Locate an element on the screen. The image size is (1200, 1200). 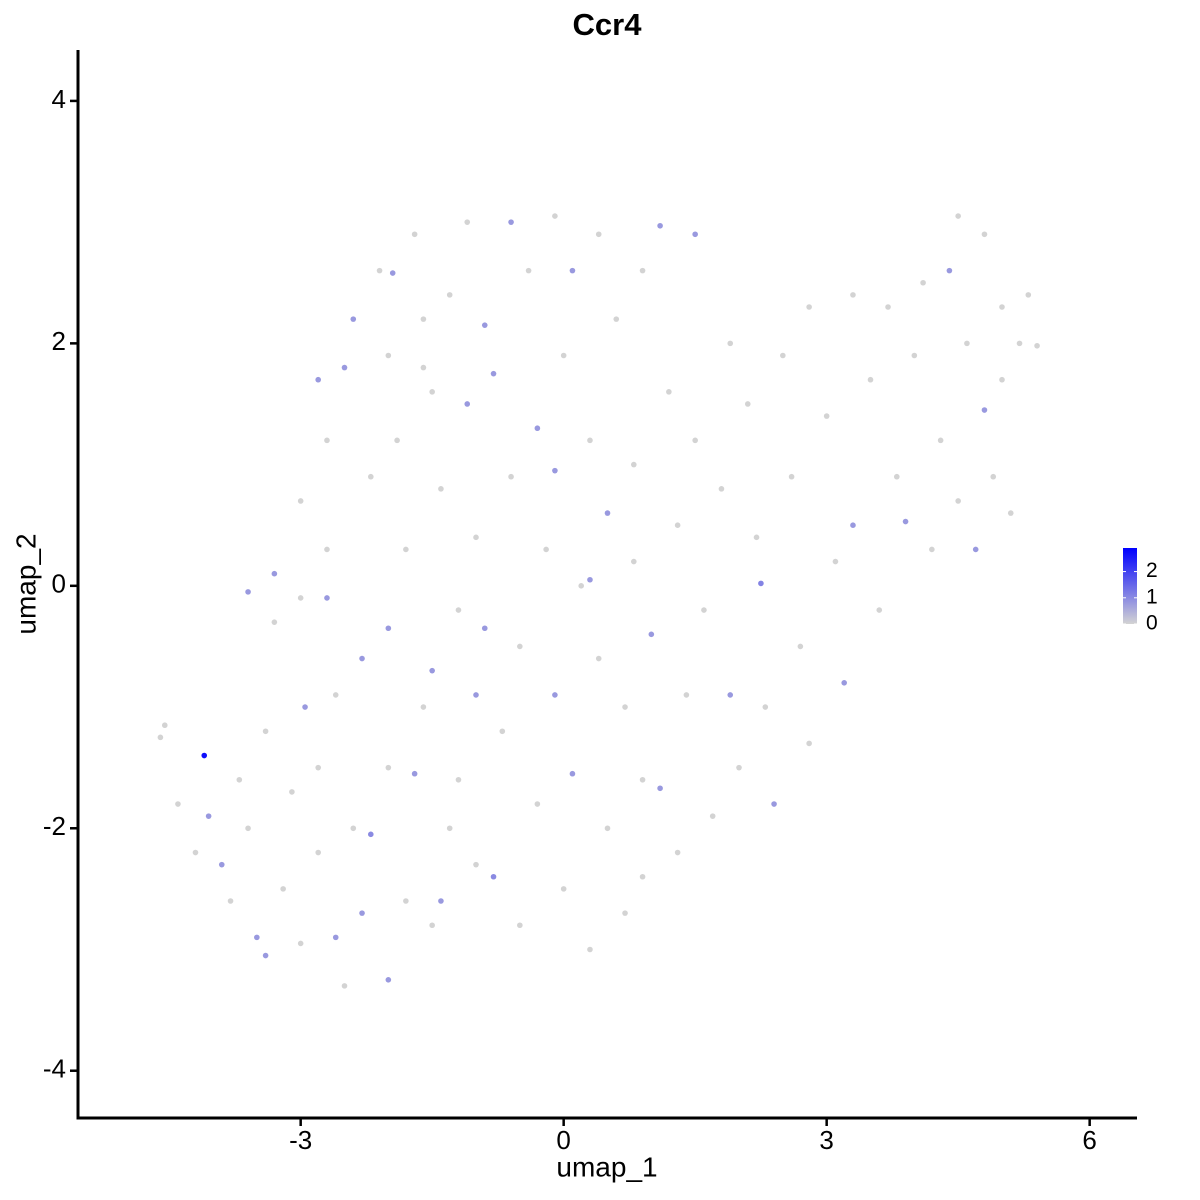
y-tick-label: -4 is located at coordinates (54, 1069).